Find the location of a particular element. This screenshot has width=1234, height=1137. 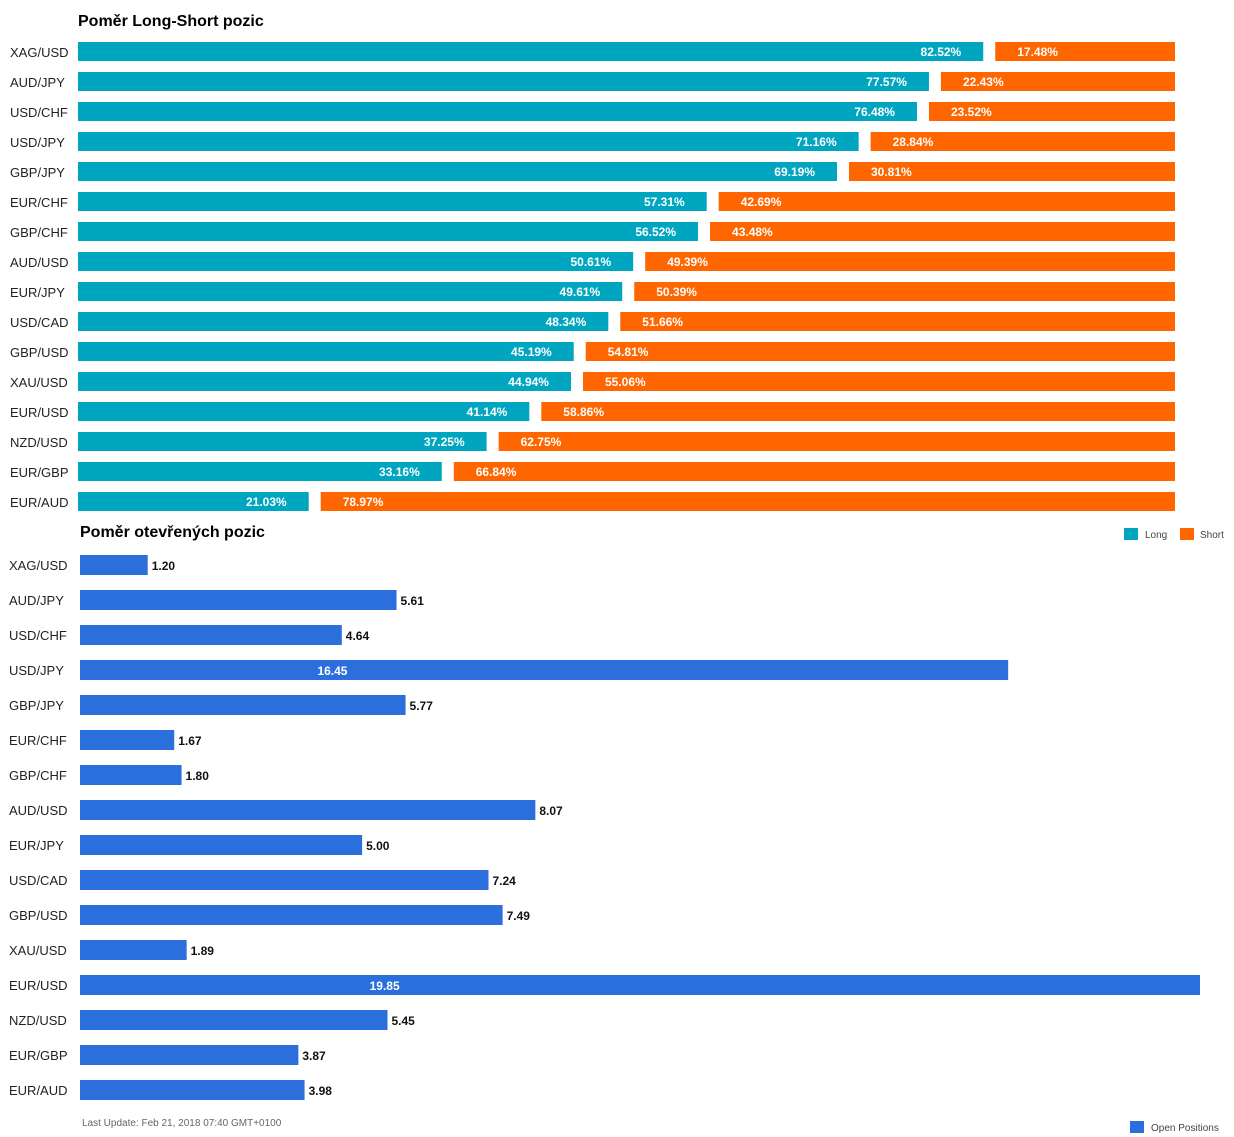

ls-category-label-eur-aud: EUR/AUD is located at coordinates (39, 502).